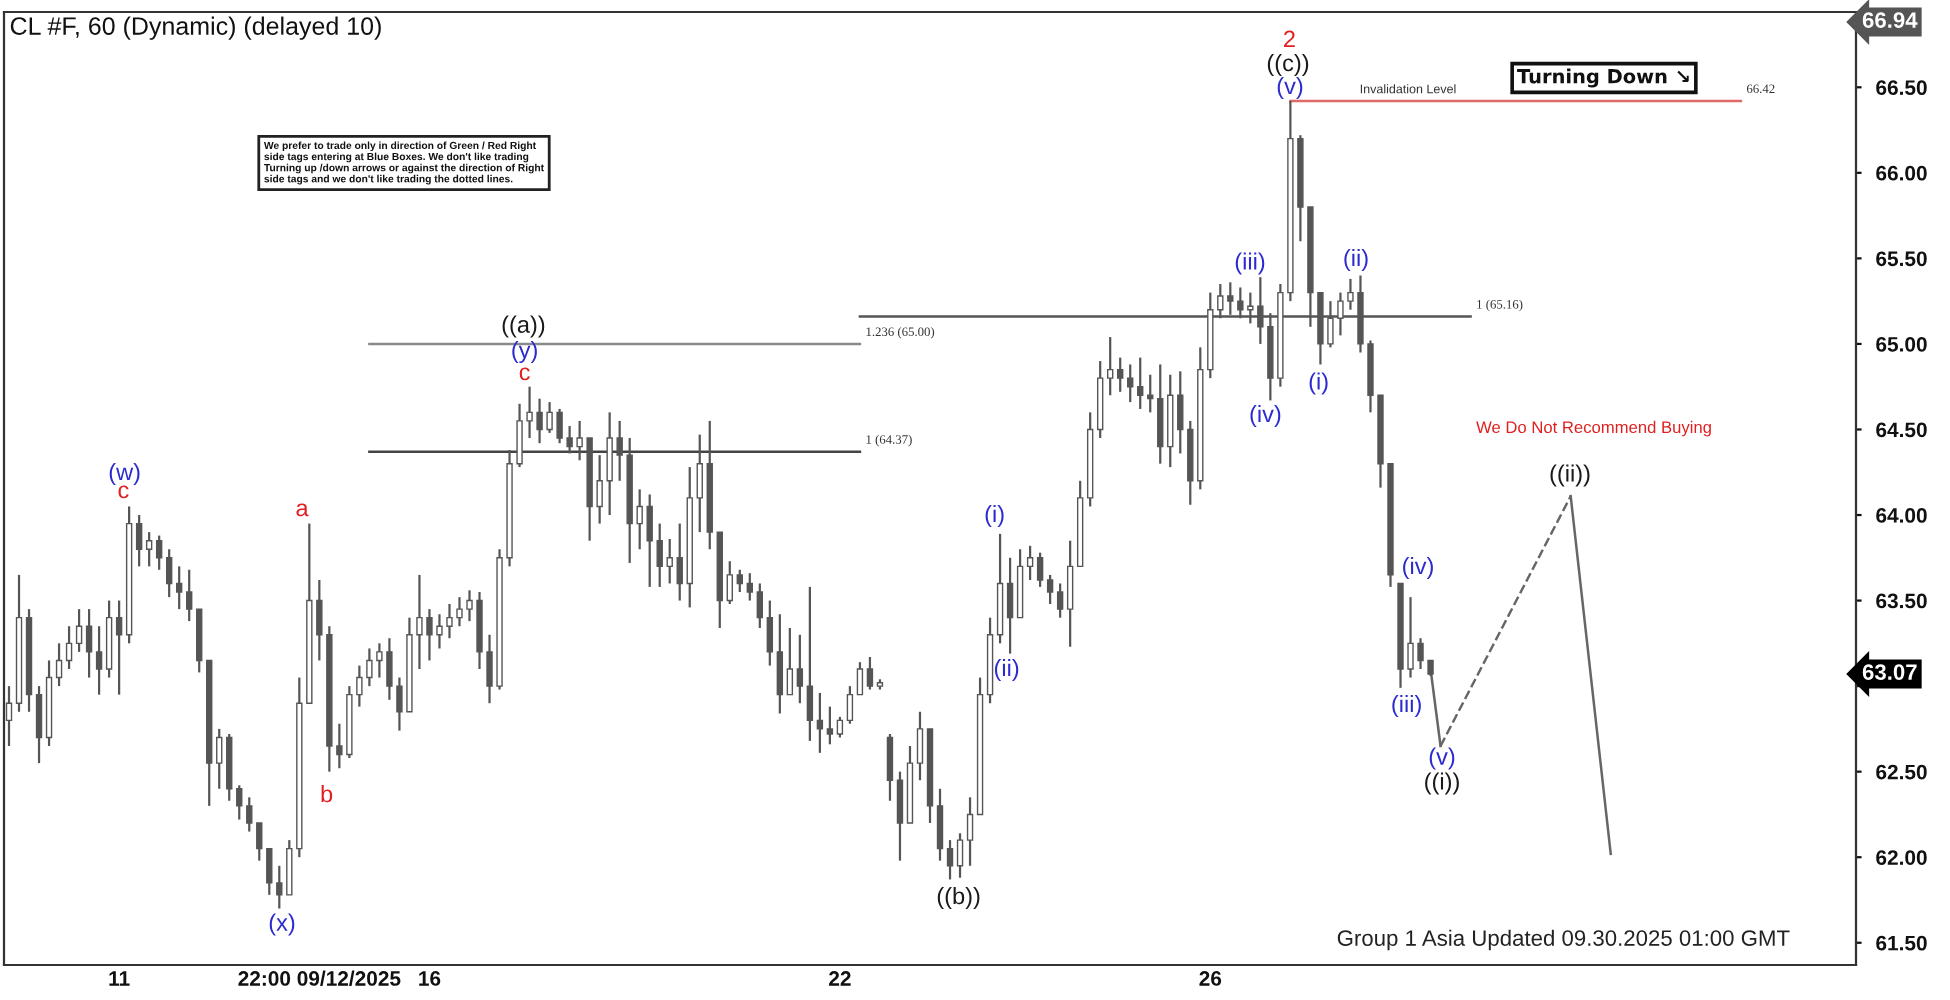 Image resolution: width=1950 pixels, height=1000 pixels. I want to click on y-tick-label: 62.50, so click(1901, 772).